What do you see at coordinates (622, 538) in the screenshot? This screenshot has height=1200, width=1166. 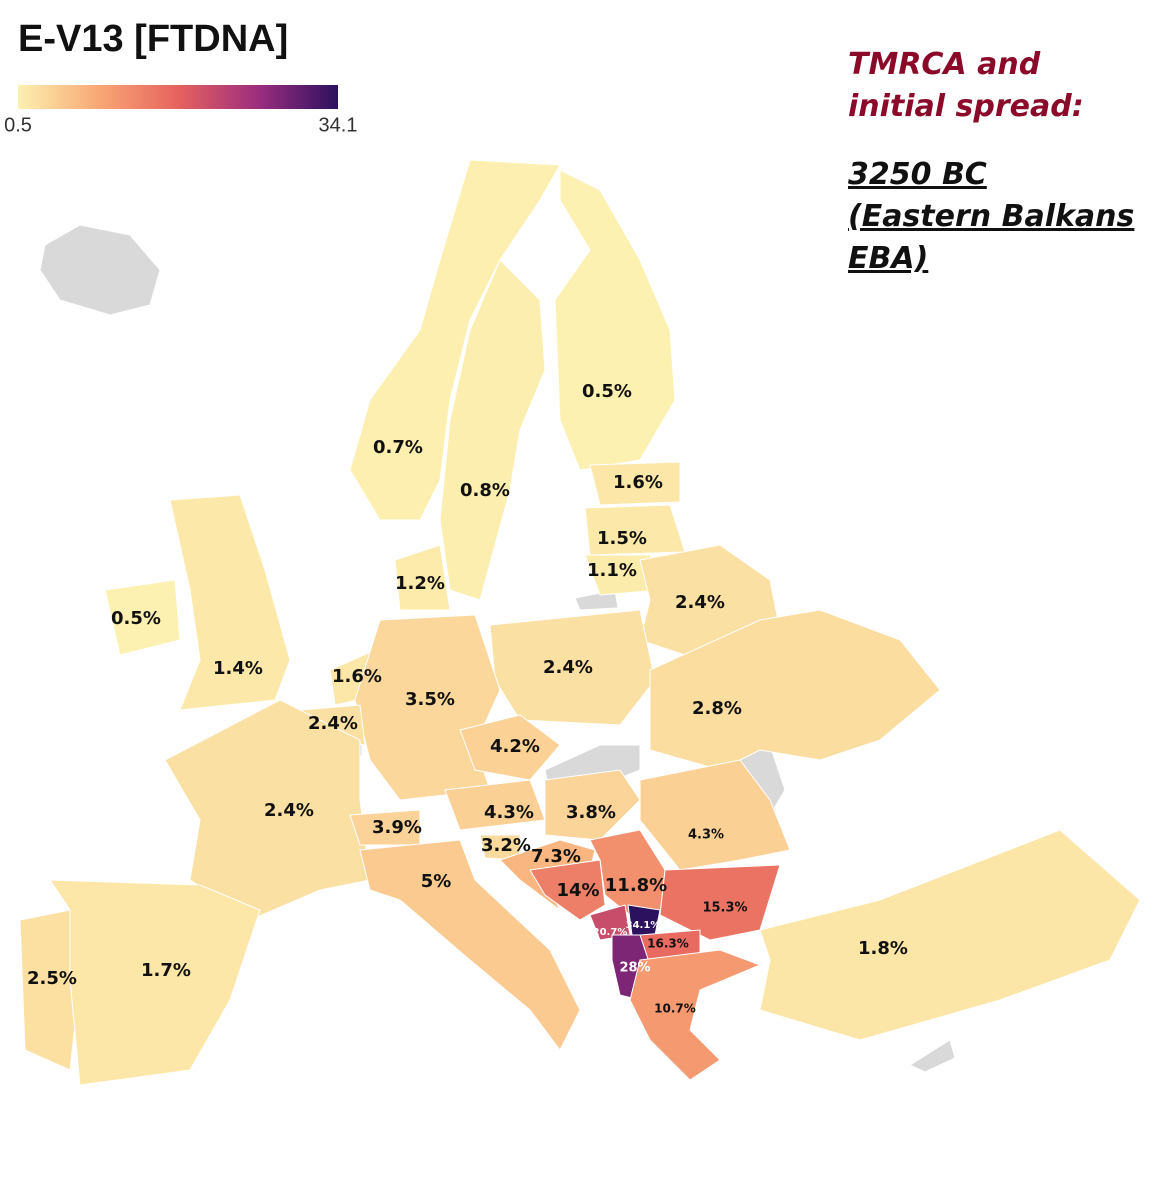 I see `value-label: 1.5%` at bounding box center [622, 538].